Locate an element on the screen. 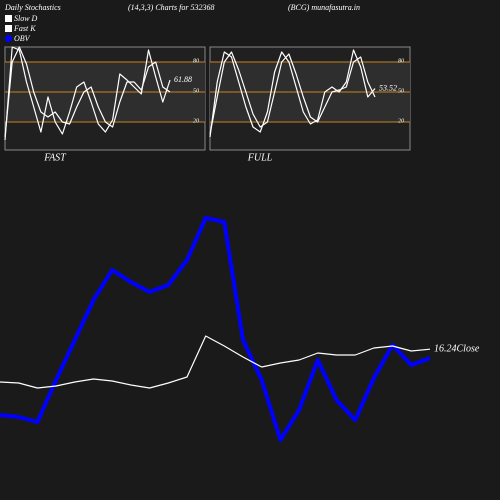  legend-label: Fast K is located at coordinates (24, 28).